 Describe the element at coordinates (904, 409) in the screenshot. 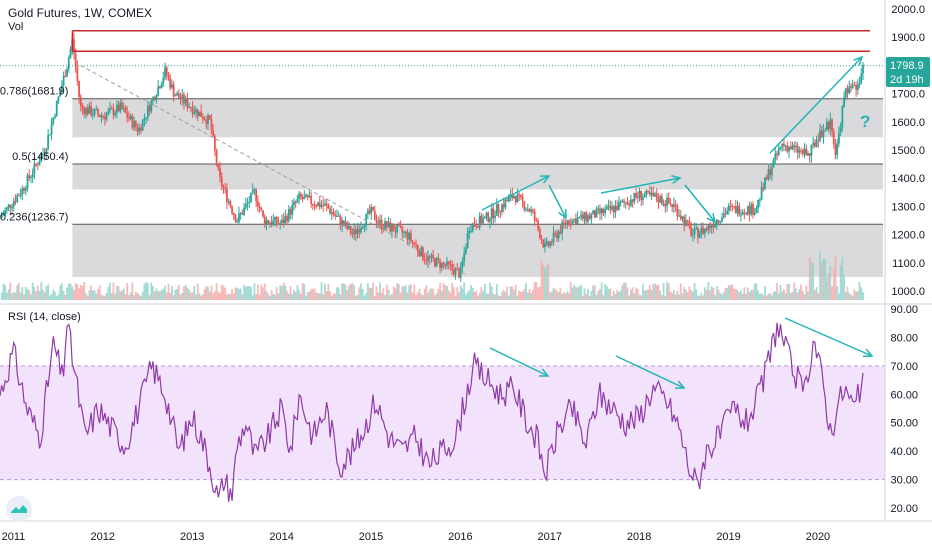

I see `rsi-axis: 90.00 80.00 70.00 60.00 50.00 40.00 30.00 20.00` at that location.